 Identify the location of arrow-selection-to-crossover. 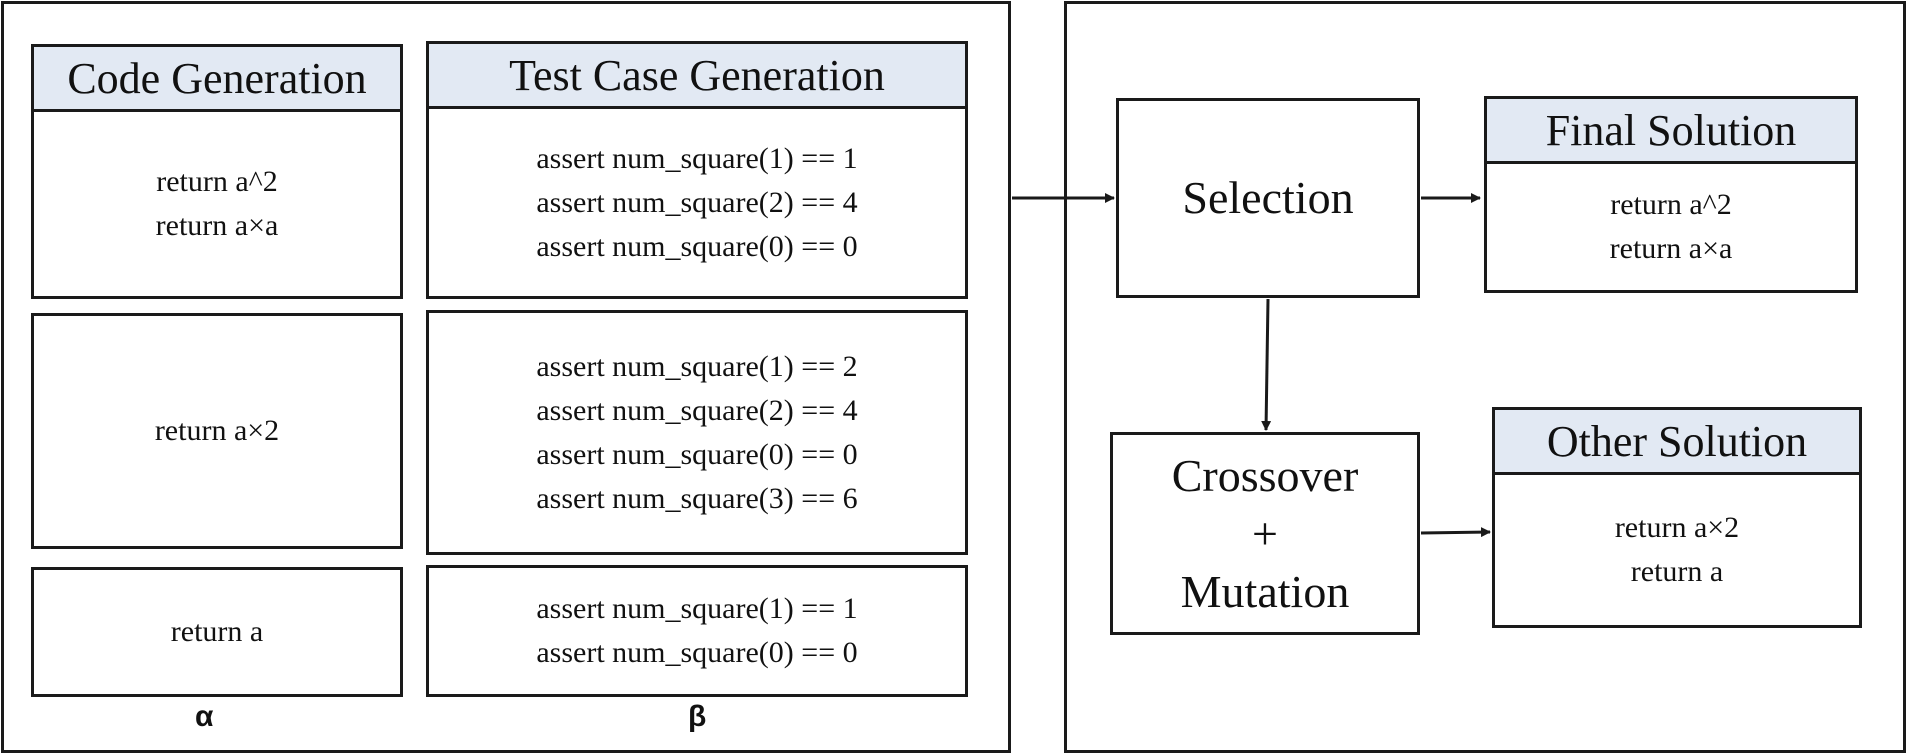
(1267, 364).